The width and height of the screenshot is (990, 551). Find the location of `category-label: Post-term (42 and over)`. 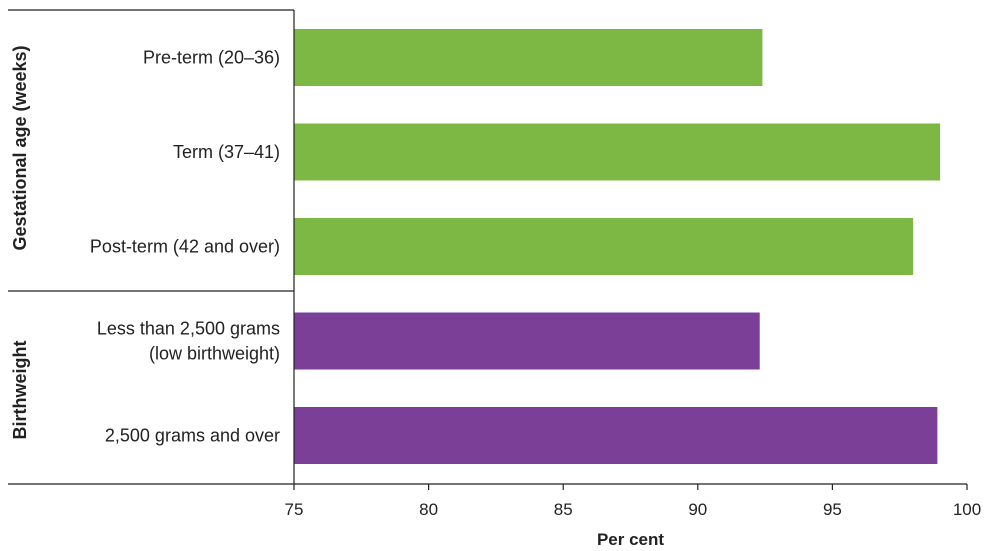

category-label: Post-term (42 and over) is located at coordinates (185, 247).